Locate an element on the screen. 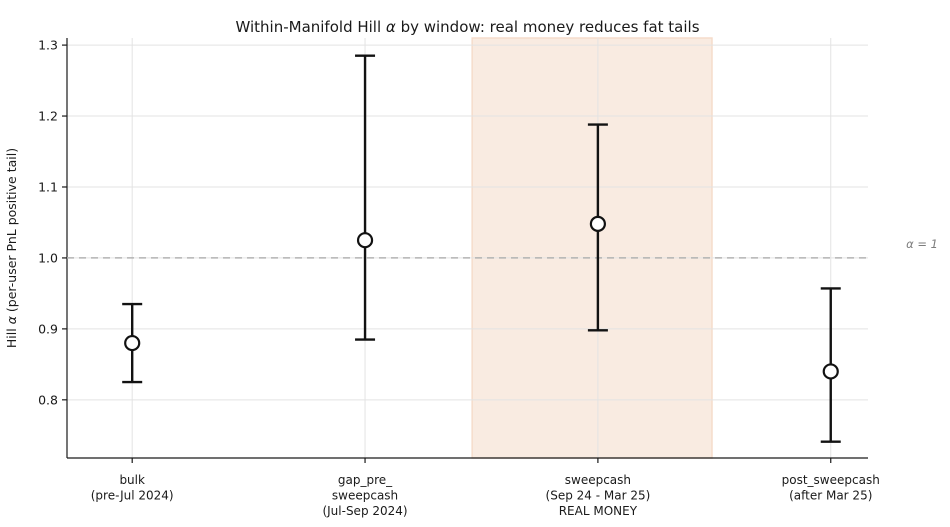  x-tick-label-line: (after Mar 25) is located at coordinates (830, 496).